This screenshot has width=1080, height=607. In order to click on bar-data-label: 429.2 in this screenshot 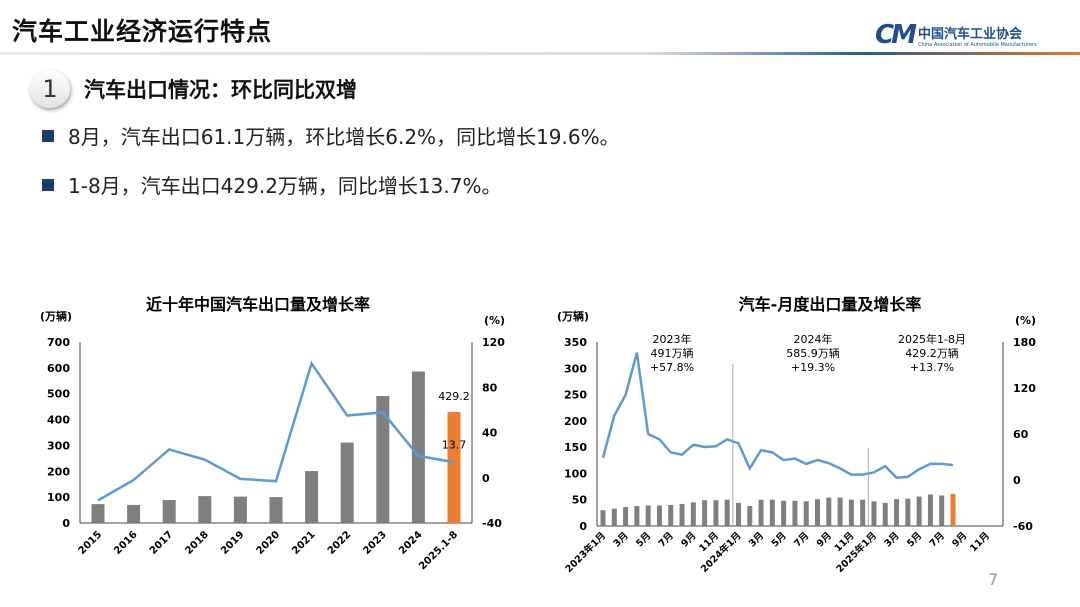, I will do `click(454, 396)`.